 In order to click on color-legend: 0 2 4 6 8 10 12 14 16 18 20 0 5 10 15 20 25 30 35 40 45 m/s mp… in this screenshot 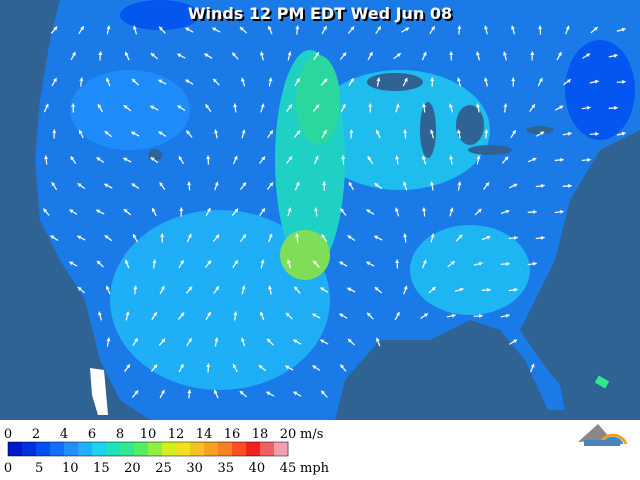, I will do `click(167, 451)`.